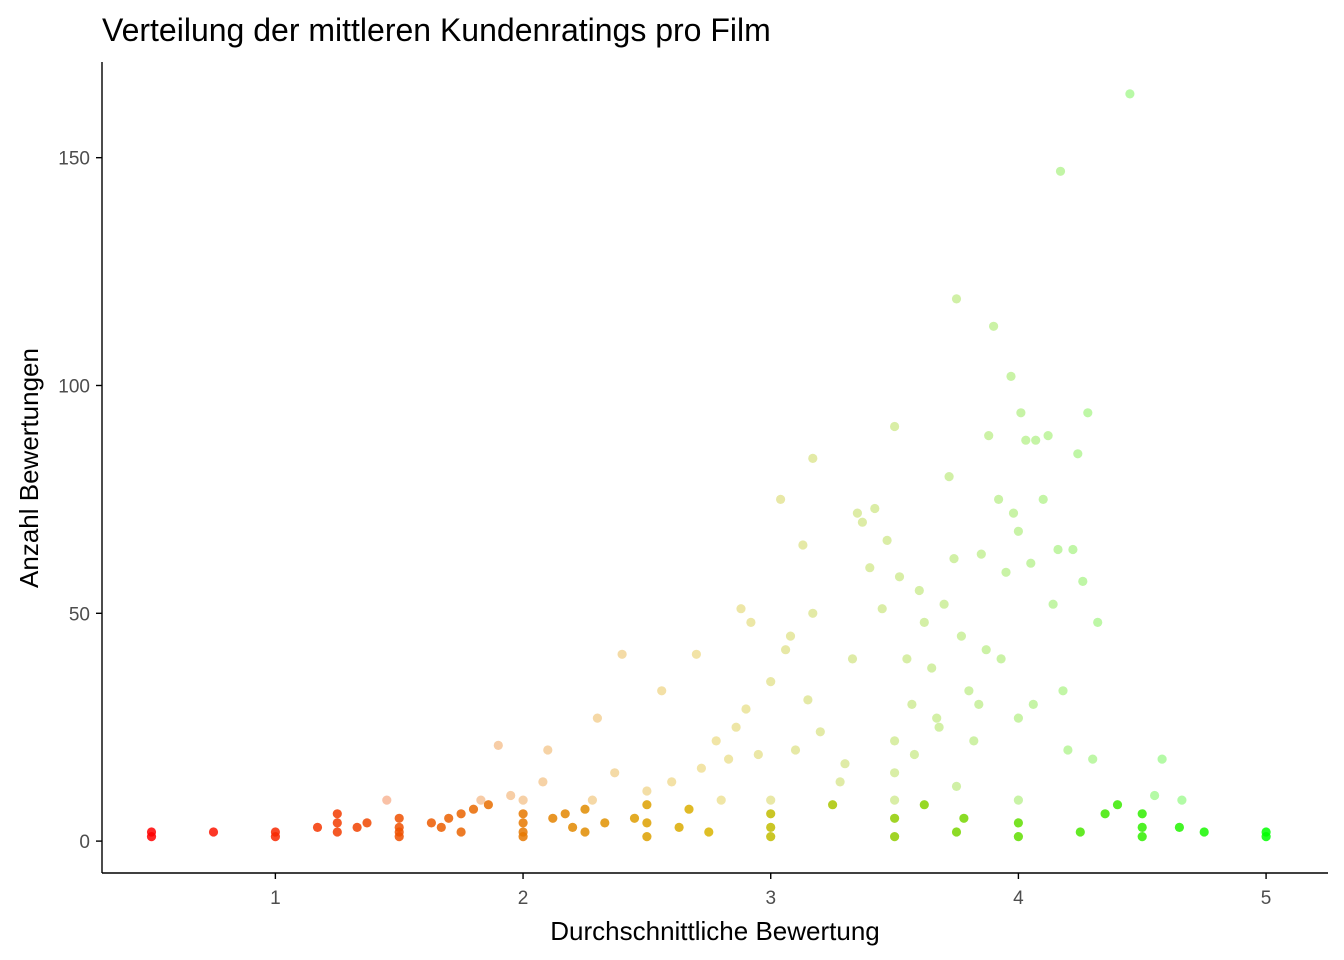 The height and width of the screenshot is (960, 1344). I want to click on y-tick-label: 100, so click(74, 386).